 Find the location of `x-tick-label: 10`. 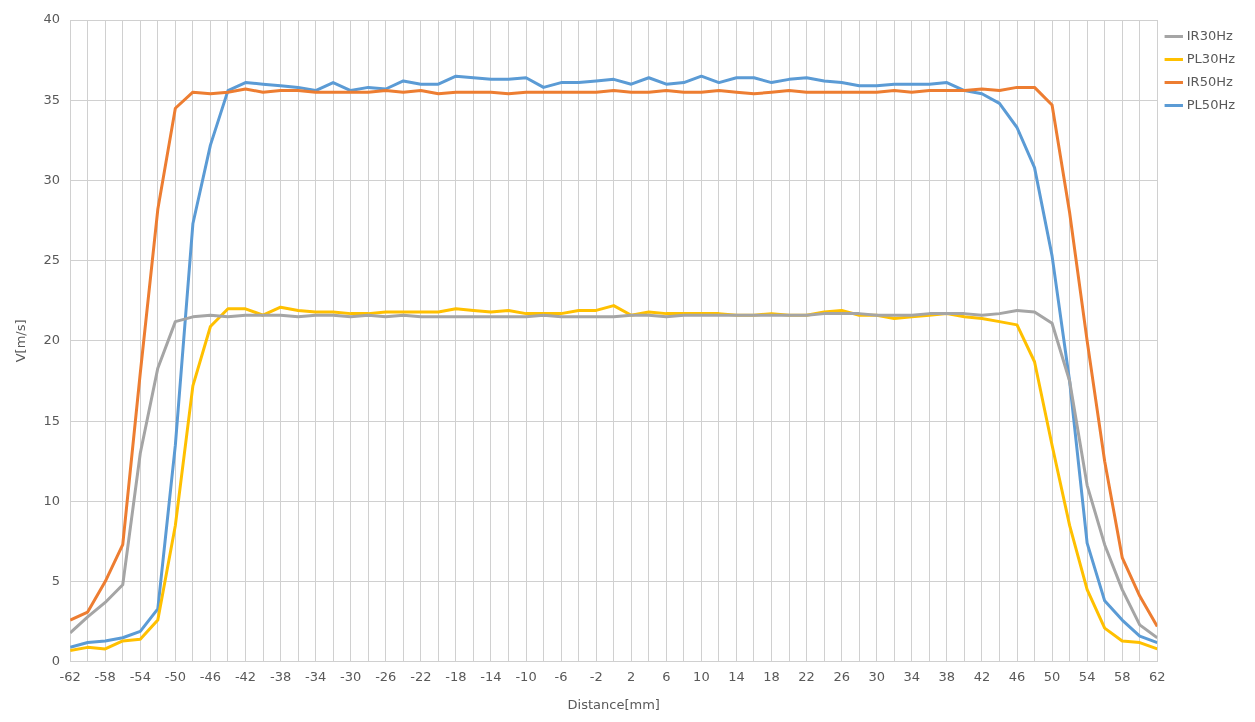

x-tick-label: 10 is located at coordinates (701, 676).